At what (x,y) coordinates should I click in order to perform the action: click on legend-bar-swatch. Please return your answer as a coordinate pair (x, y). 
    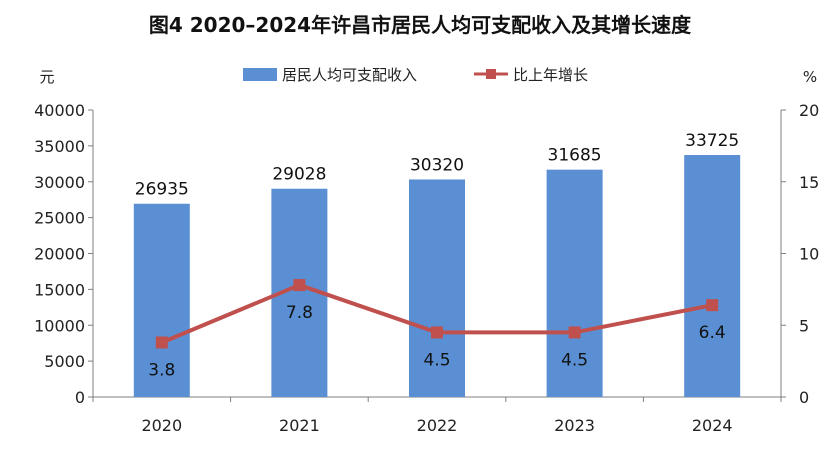
    Looking at the image, I should click on (260, 74).